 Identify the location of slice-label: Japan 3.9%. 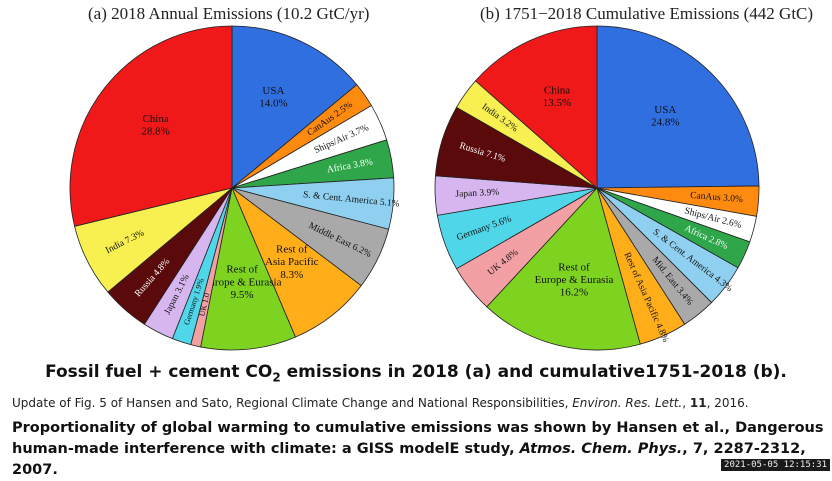
(477, 194).